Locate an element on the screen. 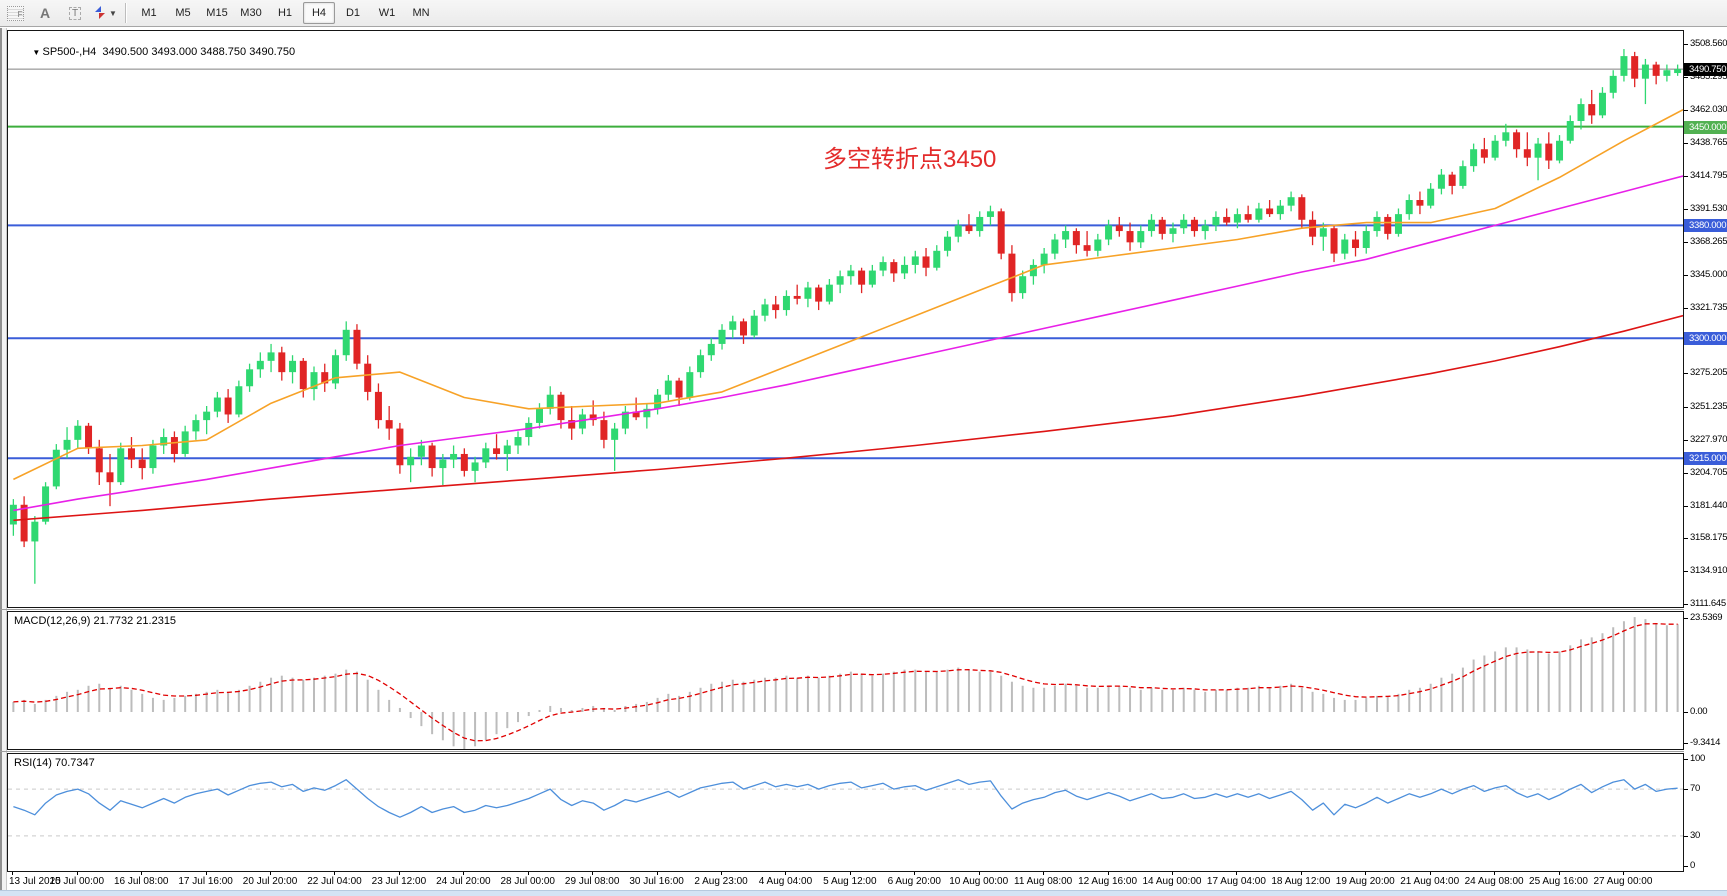  time-label: 17 Jul 16:00 is located at coordinates (205, 881).